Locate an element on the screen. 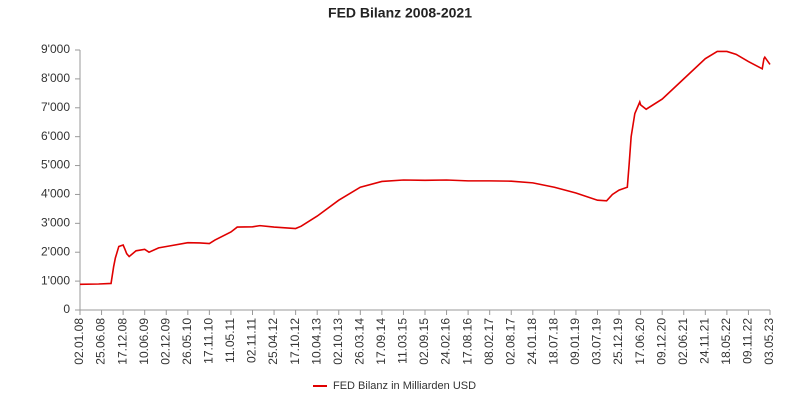 This screenshot has height=400, width=800. x-tick-label: 17.10.12 is located at coordinates (295, 341).